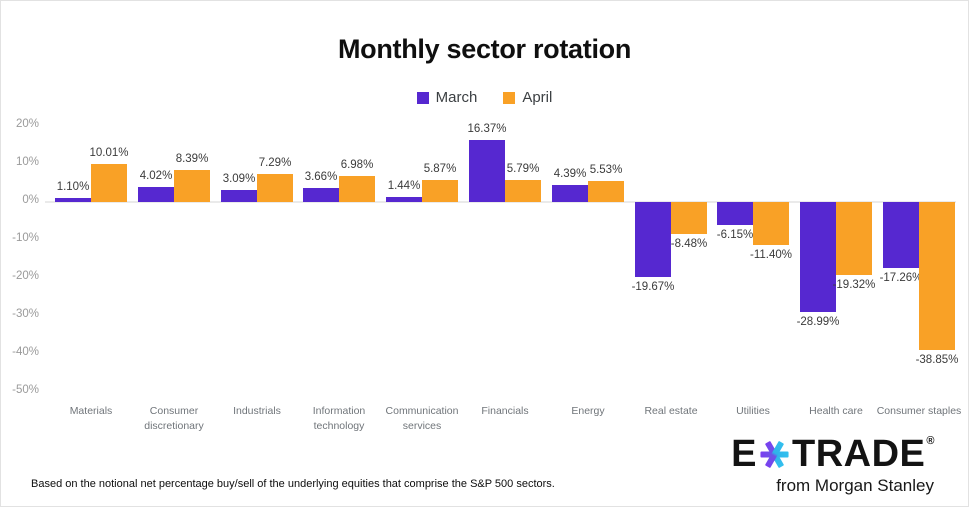  I want to click on category-label-consumer-discretionary: Consumer discretionary, so click(174, 419).